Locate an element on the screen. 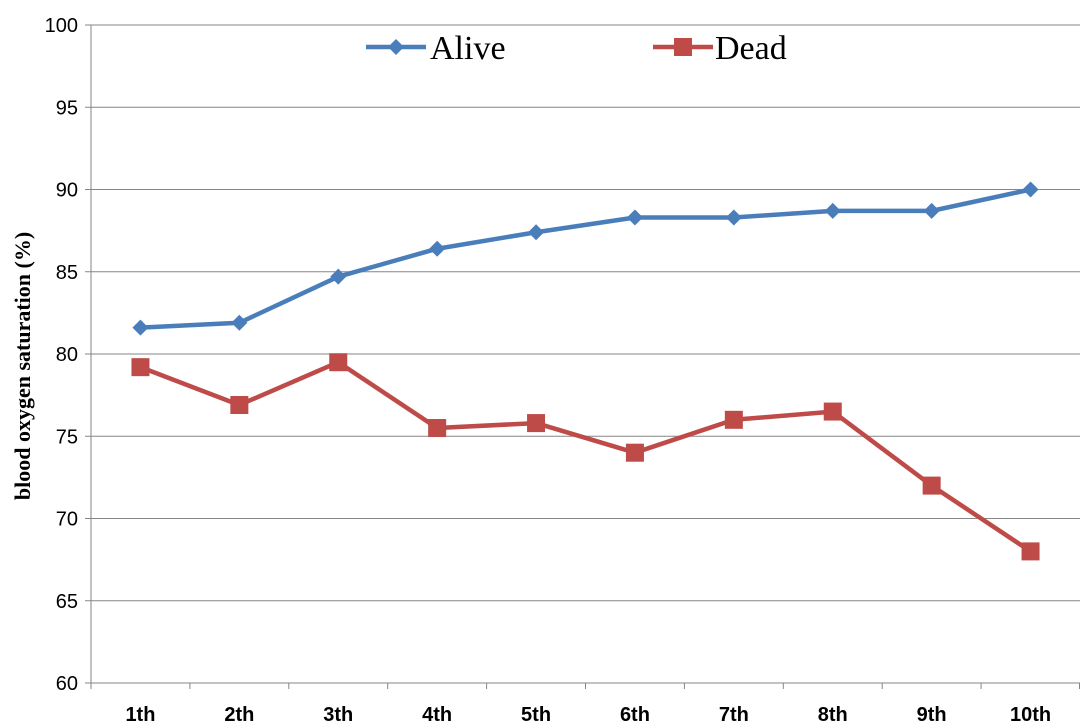 The width and height of the screenshot is (1080, 727). x-tick-label: 7th is located at coordinates (734, 715).